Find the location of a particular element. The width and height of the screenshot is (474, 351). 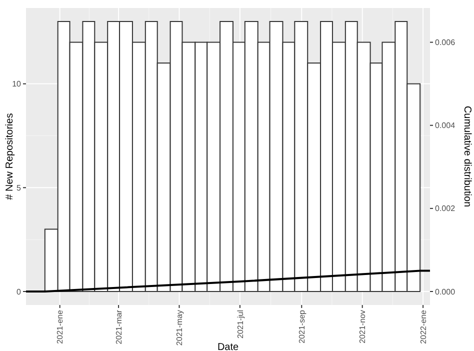

y2-tick-label: 0.000 is located at coordinates (445, 291).